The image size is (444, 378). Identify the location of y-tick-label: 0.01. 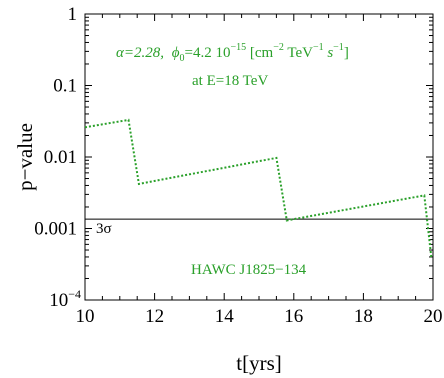
(60, 157).